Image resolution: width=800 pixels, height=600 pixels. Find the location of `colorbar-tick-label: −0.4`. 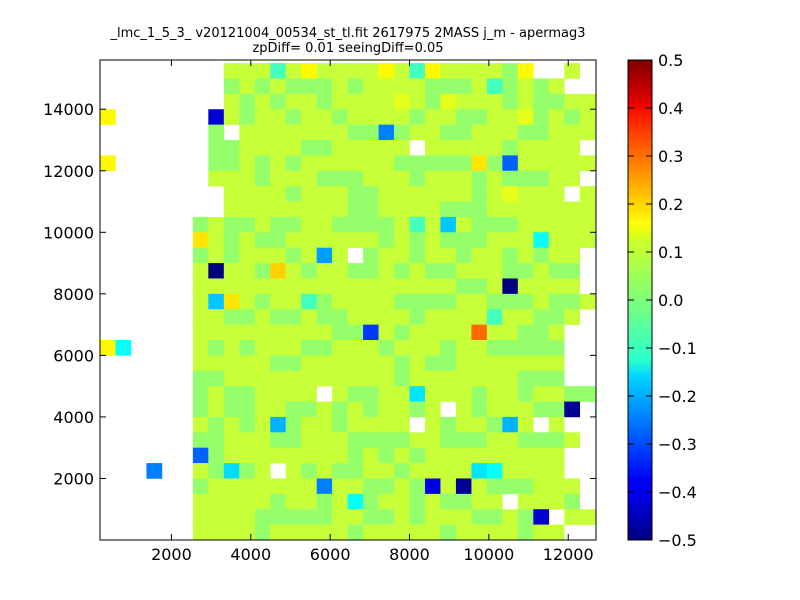

colorbar-tick-label: −0.4 is located at coordinates (677, 492).